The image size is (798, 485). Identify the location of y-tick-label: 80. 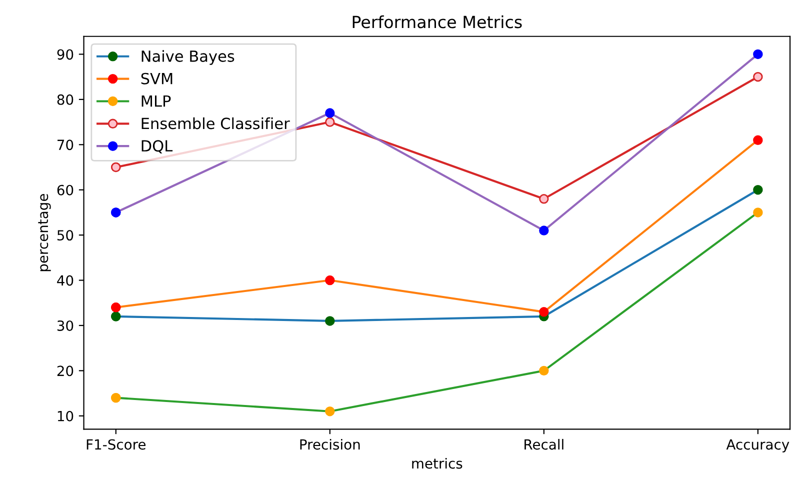
(65, 99).